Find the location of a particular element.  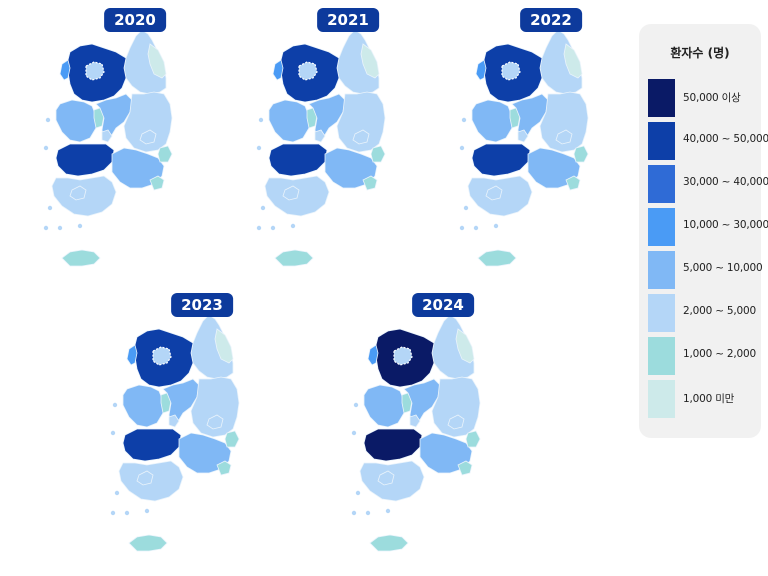

legend-item: 30,000 ~ 40,000 is located at coordinates (708, 184).